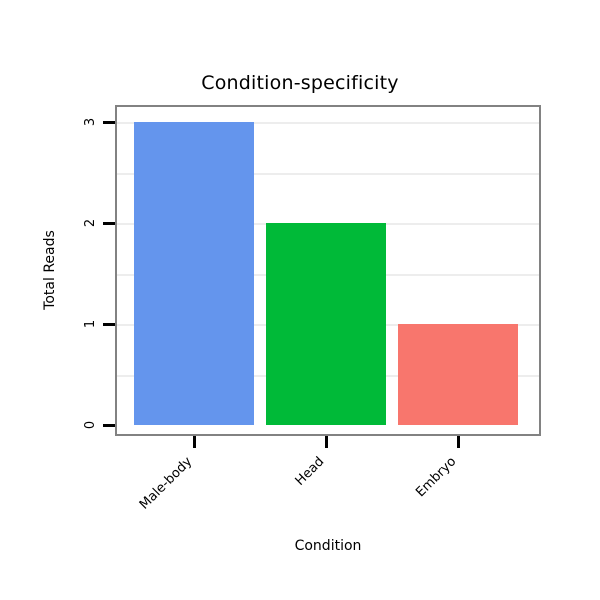  What do you see at coordinates (90, 122) in the screenshot?
I see `y-tick-label: 3` at bounding box center [90, 122].